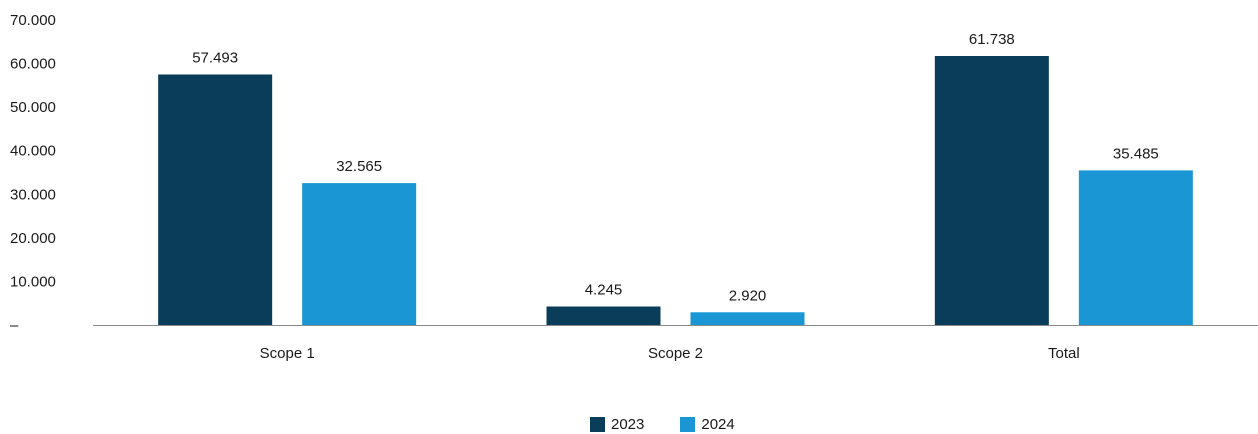 Image resolution: width=1258 pixels, height=434 pixels. Describe the element at coordinates (1135, 247) in the screenshot. I see `bar-2024-total` at that location.